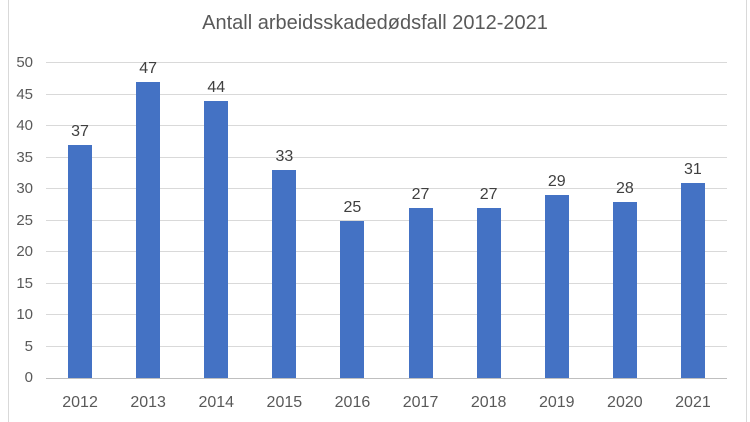  I want to click on chart-border-left, so click(8, 211).